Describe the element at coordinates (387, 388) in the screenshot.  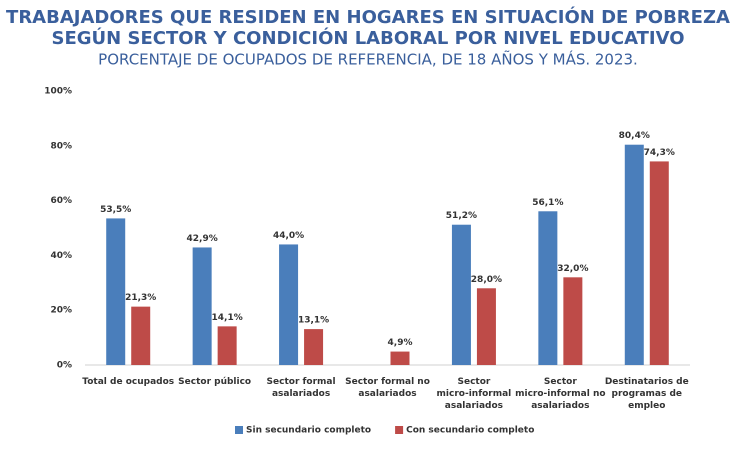
I see `x-tick-label: Sector formal no asalariados` at that location.